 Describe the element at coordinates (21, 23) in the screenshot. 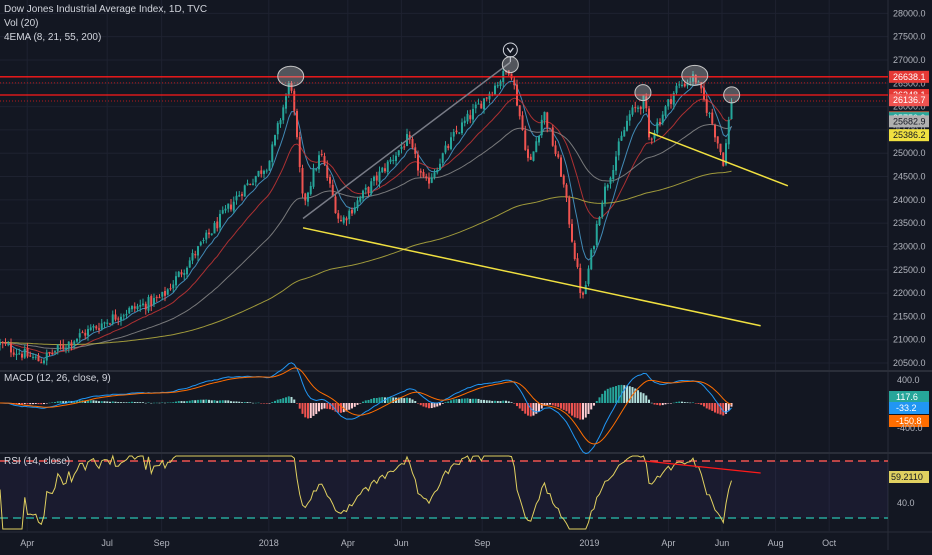

I see `volume-indicator-label: Vol (20)` at that location.